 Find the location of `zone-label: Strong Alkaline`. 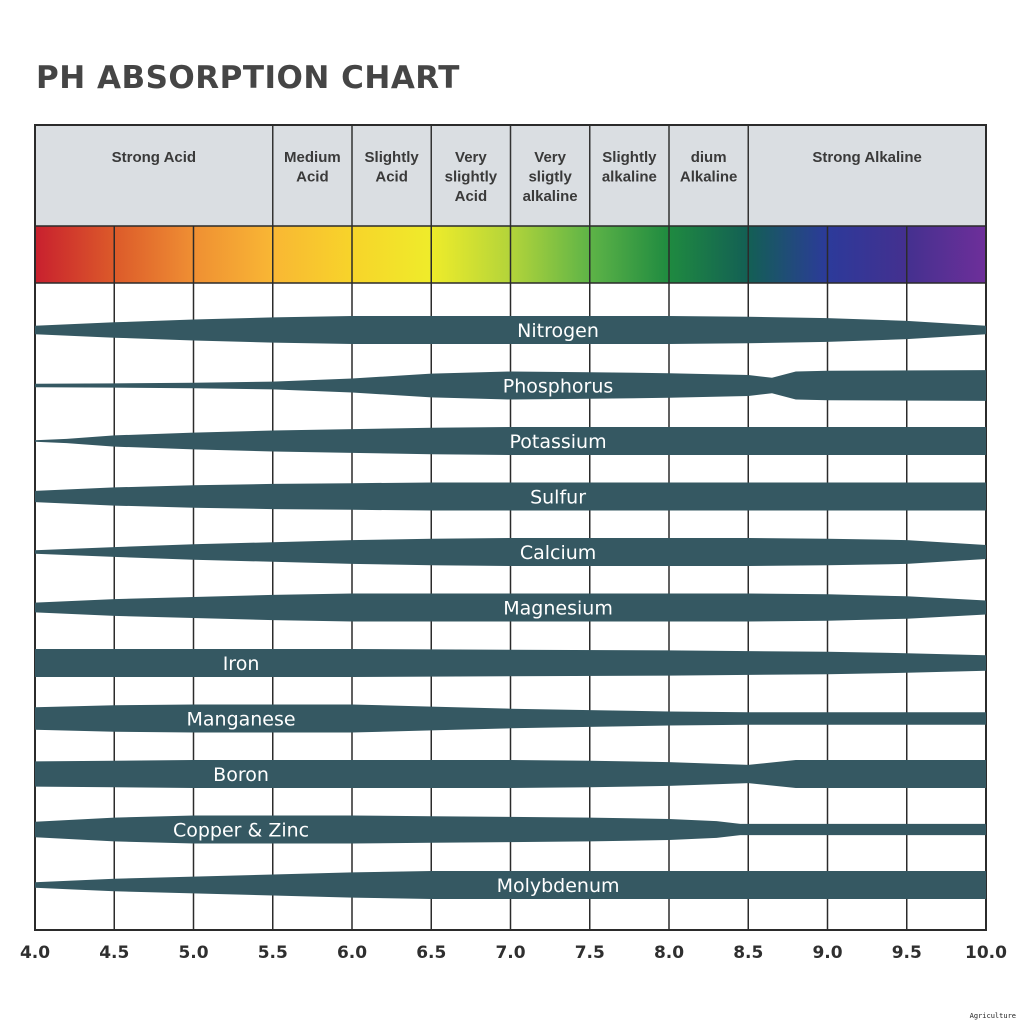

zone-label: Strong Alkaline is located at coordinates (866, 157).